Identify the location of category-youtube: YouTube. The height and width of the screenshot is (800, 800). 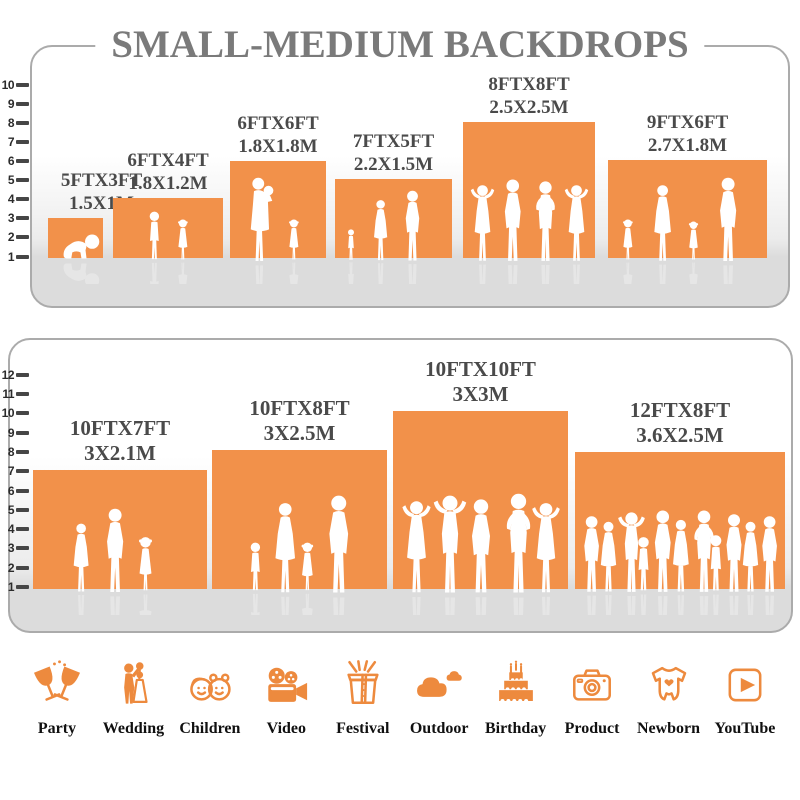
(745, 698).